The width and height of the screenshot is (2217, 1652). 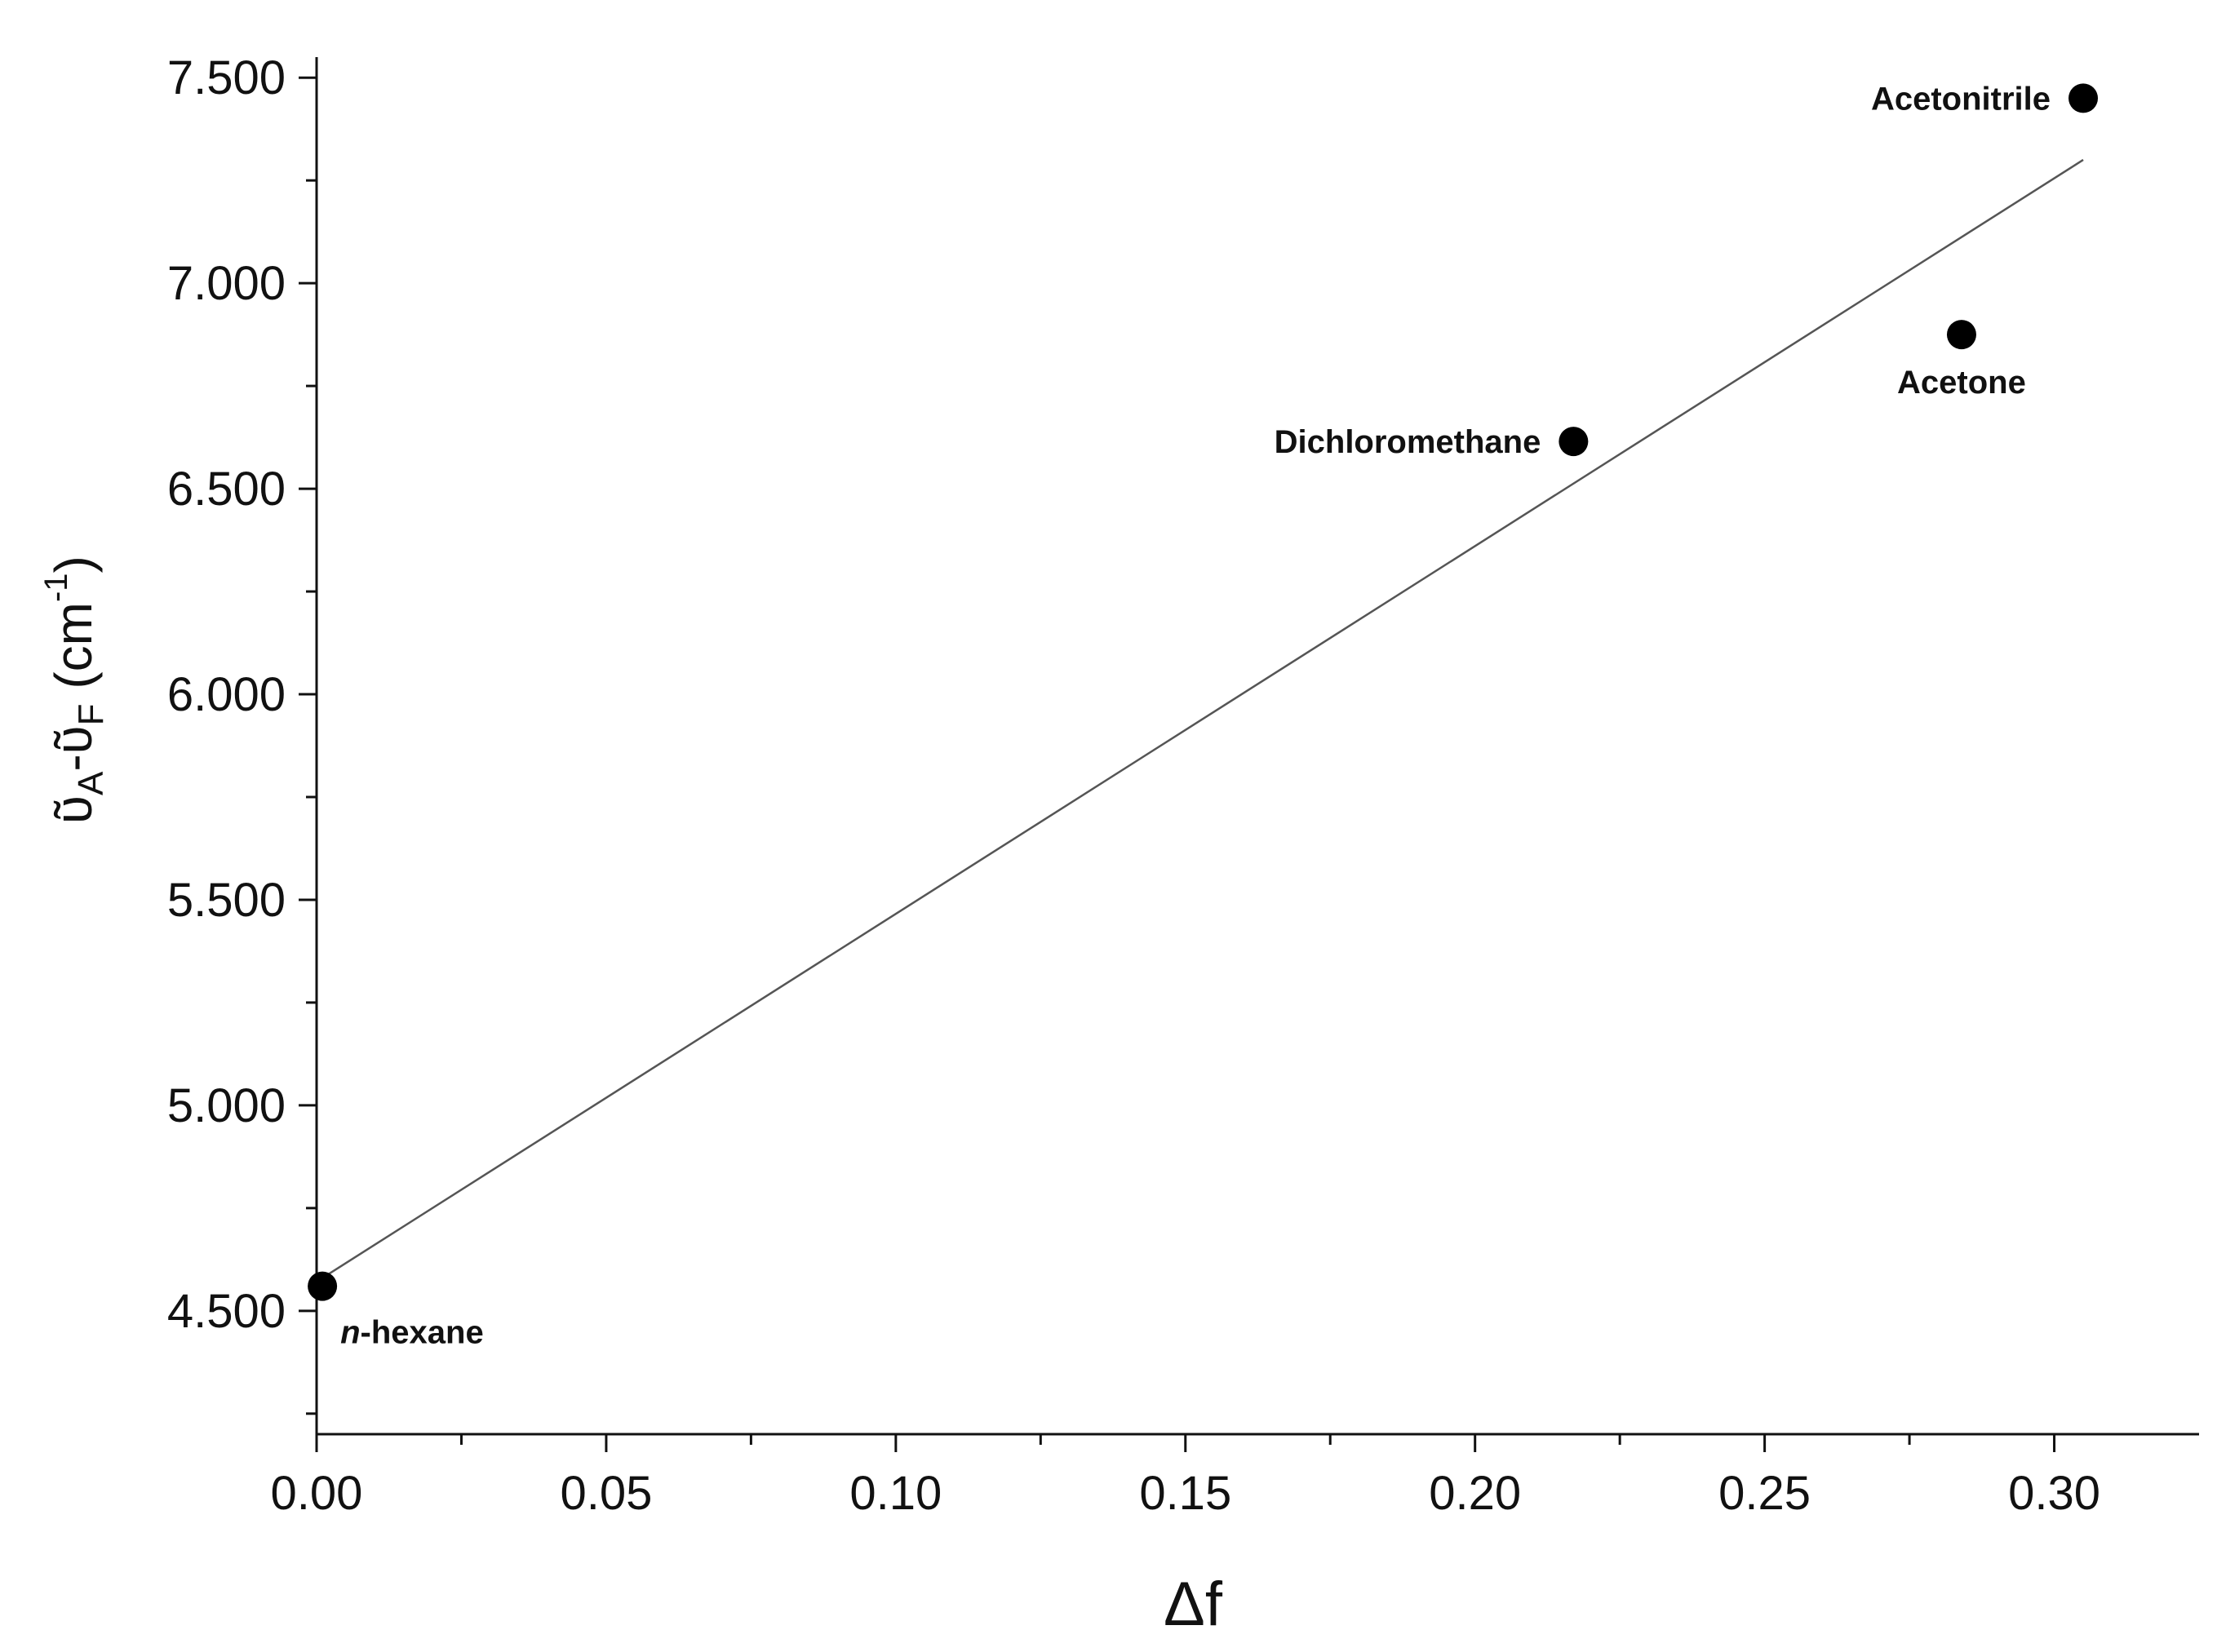 I want to click on point-label-rest: -hexane, so click(x=422, y=1333).